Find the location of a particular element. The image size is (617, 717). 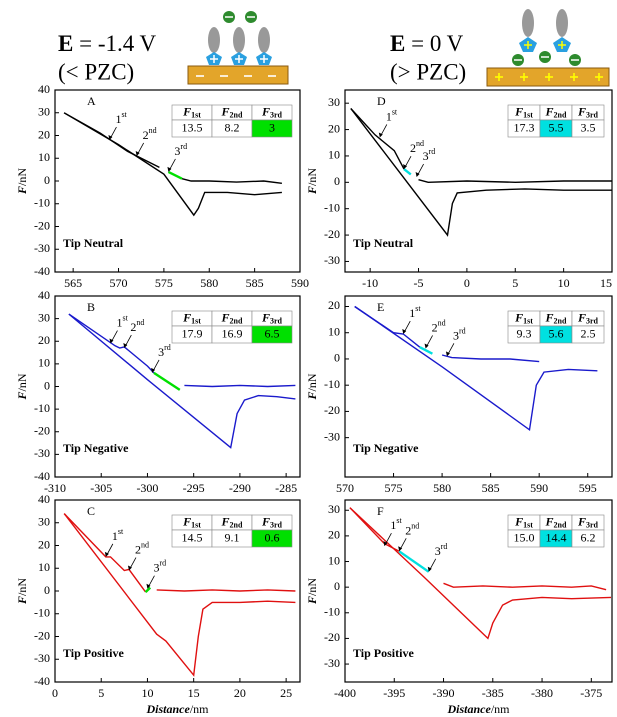

y-tick-label: -20 is located at coordinates (332, 410).